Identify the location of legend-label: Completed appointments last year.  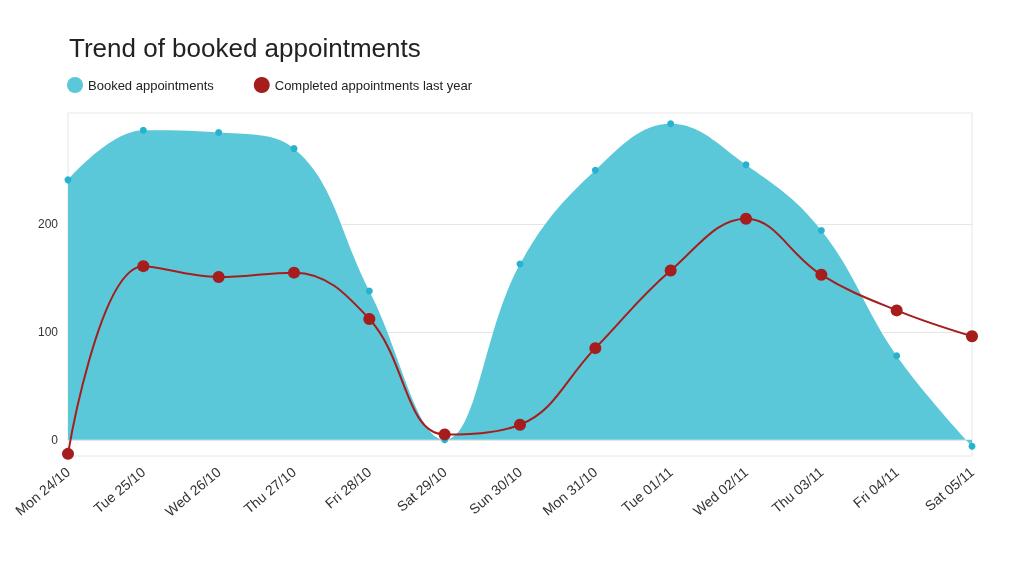
(373, 85).